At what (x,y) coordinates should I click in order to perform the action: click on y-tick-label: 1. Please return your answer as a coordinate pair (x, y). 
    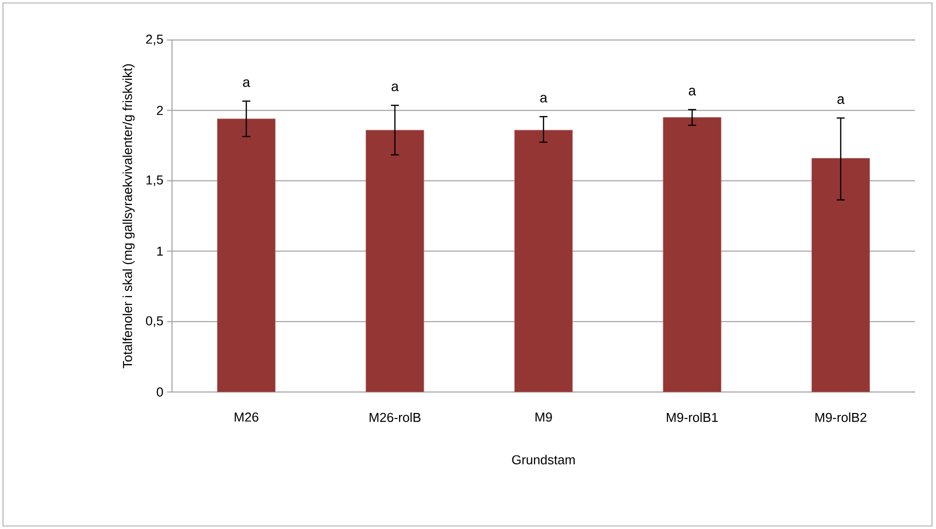
    Looking at the image, I should click on (160, 251).